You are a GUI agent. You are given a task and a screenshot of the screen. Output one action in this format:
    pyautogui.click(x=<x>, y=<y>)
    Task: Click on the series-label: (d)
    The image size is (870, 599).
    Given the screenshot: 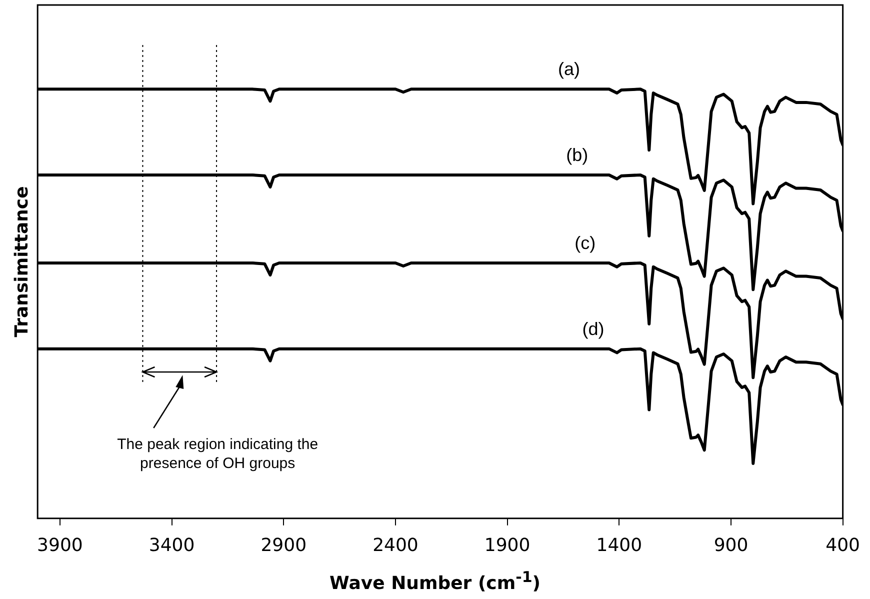 What is the action you would take?
    pyautogui.click(x=593, y=328)
    